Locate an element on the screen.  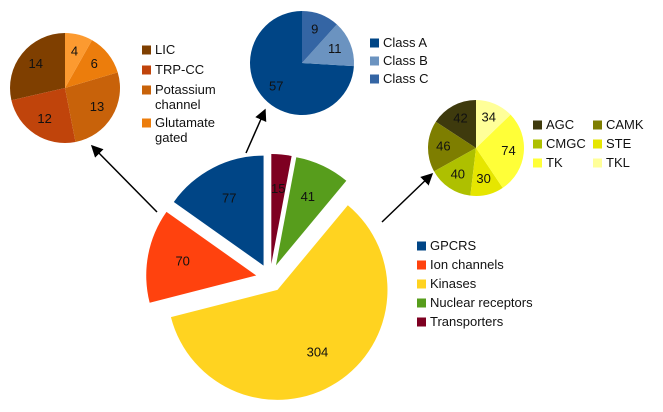
slice-label: 4 is located at coordinates (74, 50).